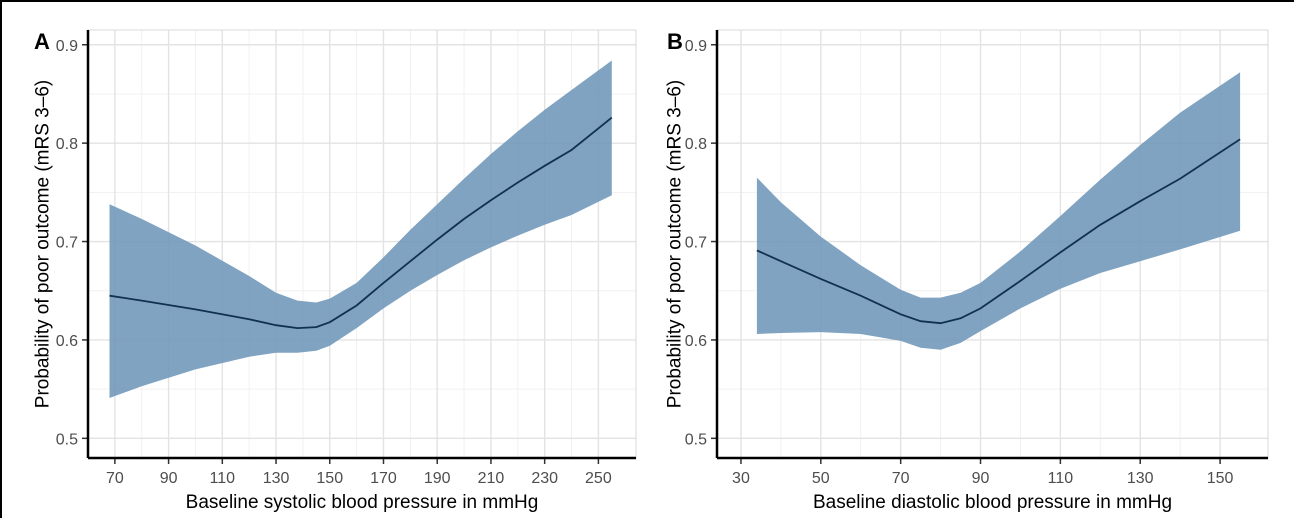 Image resolution: width=1294 pixels, height=518 pixels. I want to click on x-axis-ticks: 30 50 70 90 110 130 150, so click(983, 472).